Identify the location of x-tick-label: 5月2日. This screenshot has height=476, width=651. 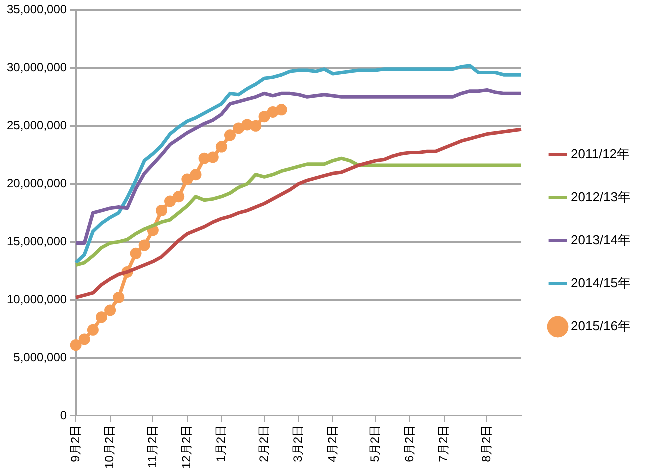
(375, 443).